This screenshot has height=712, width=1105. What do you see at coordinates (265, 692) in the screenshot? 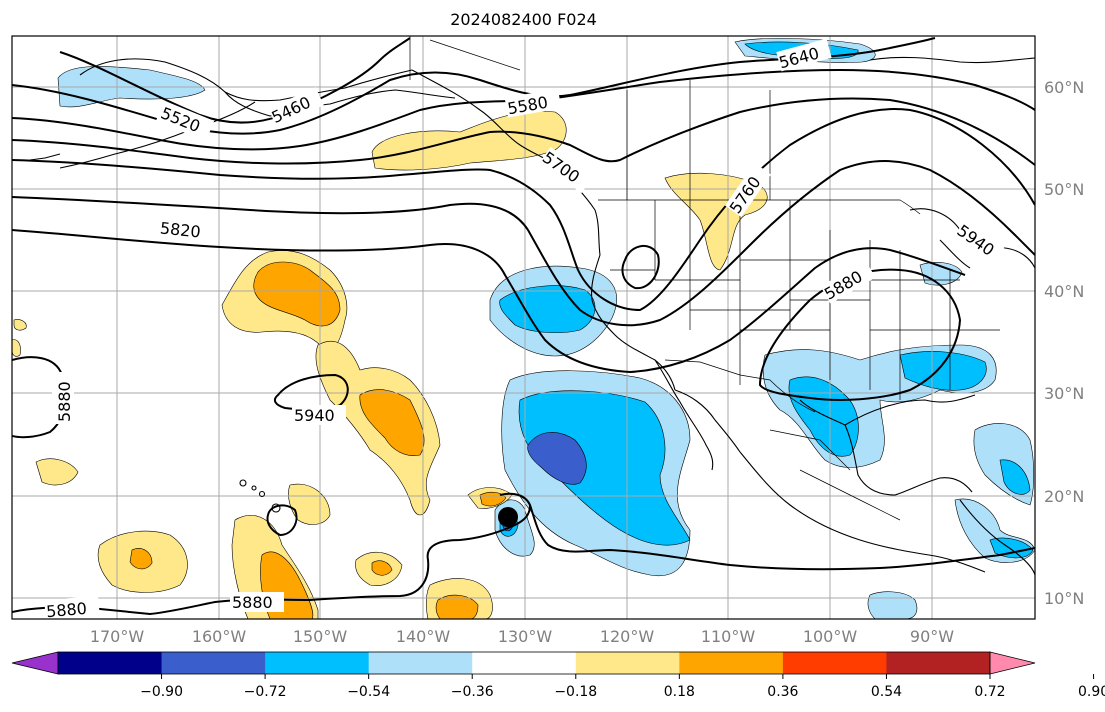
I see `colorbar-tick-label: −0.72` at bounding box center [265, 692].